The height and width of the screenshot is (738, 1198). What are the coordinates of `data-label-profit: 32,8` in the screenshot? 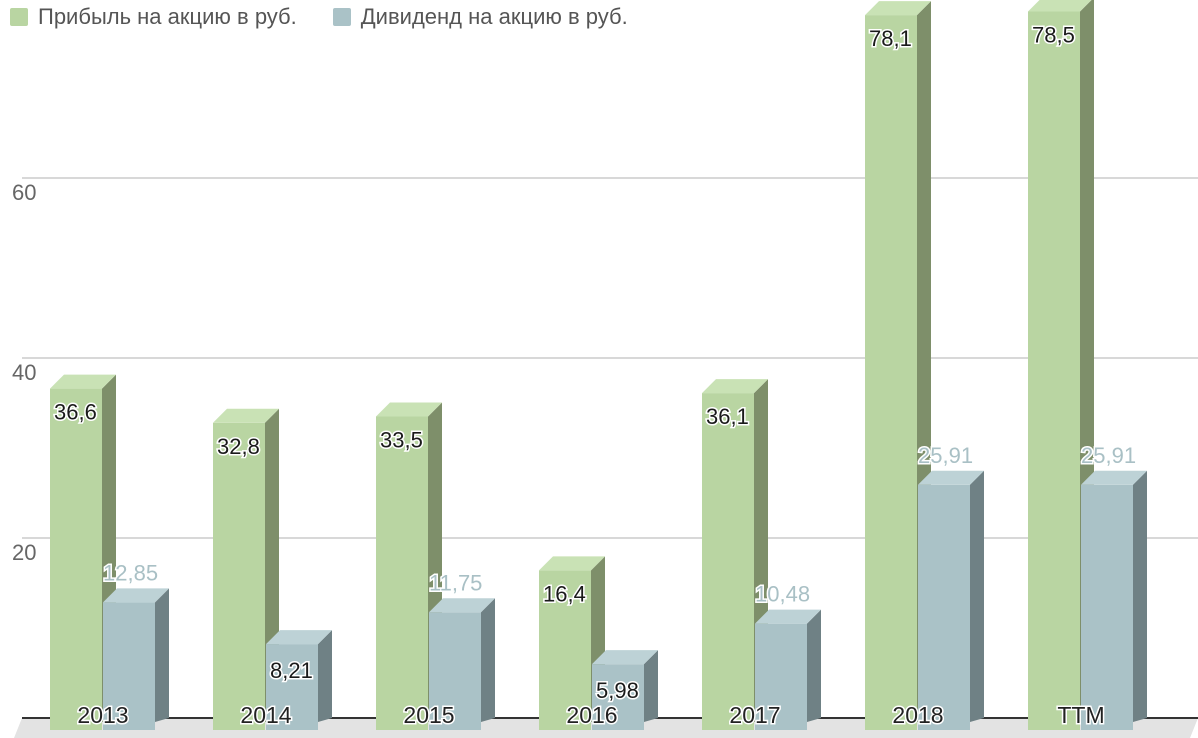 It's located at (238, 446).